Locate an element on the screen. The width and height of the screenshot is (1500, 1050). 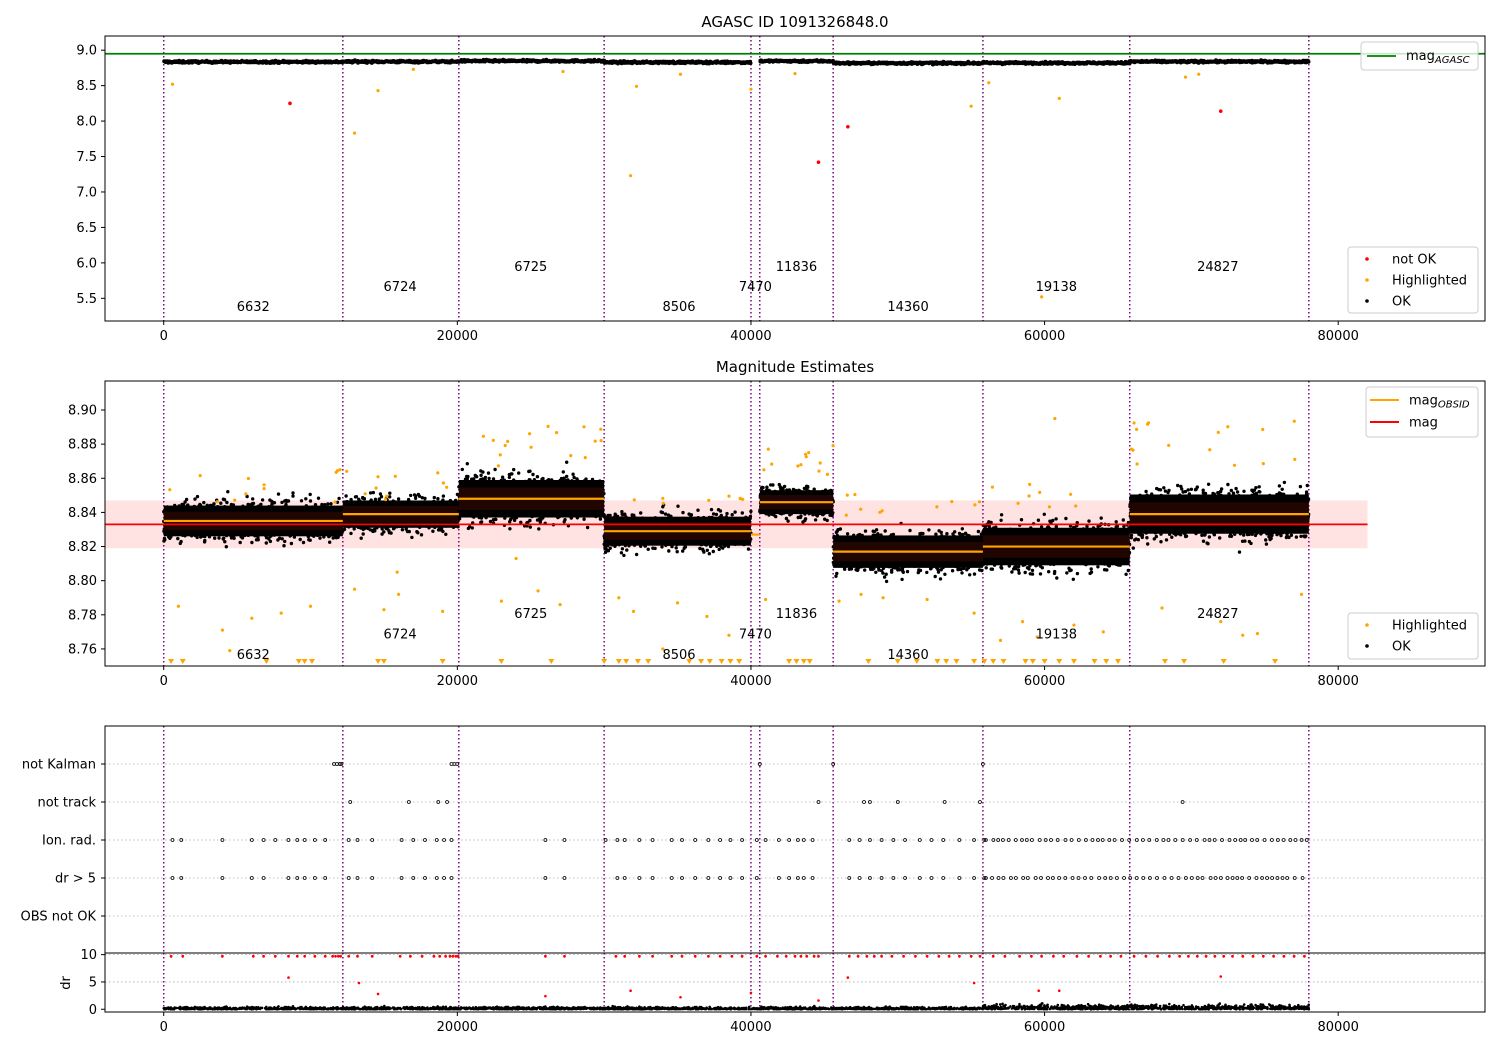
obsid-label: 14360 is located at coordinates (907, 307).